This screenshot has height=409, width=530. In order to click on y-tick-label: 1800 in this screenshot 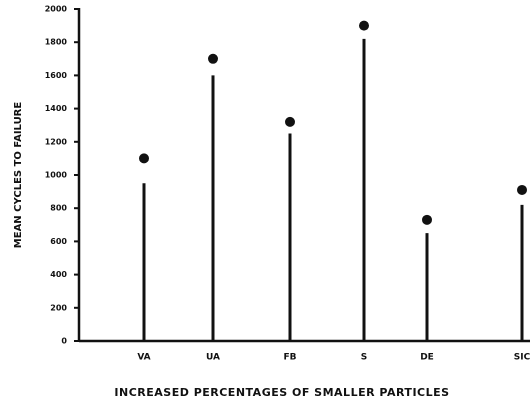, I will do `click(56, 42)`.